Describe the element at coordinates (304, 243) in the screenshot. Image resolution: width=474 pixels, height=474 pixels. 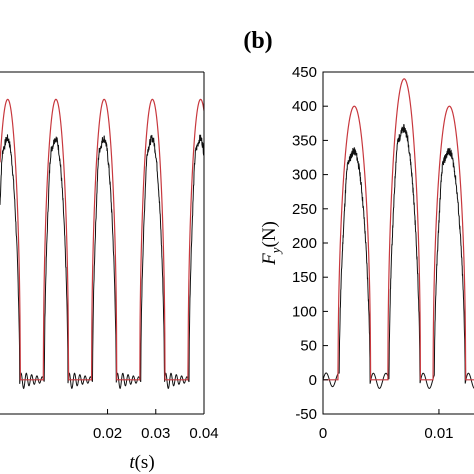
I see `panel-b-y-tick-label: 200` at that location.